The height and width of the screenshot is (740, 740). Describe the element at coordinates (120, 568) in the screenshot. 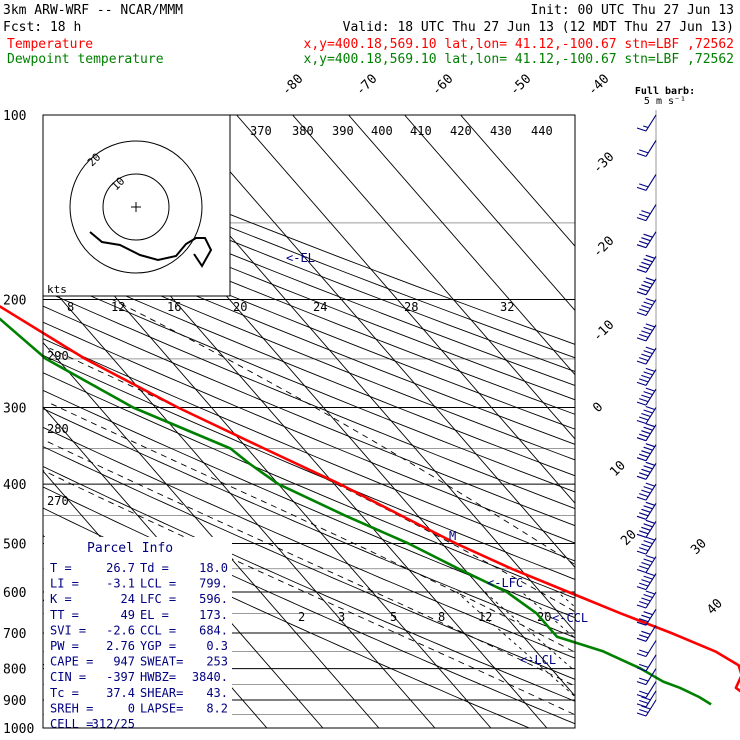

I see `parcel-info-value: 26.7` at that location.